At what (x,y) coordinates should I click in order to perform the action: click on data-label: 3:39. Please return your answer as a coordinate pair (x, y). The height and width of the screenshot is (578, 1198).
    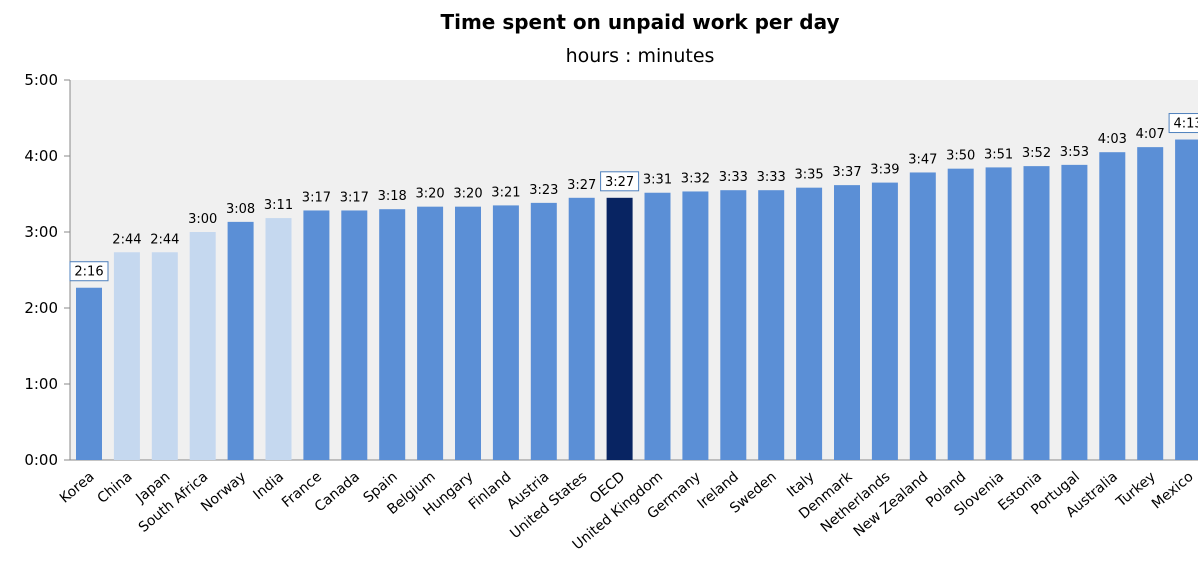
    Looking at the image, I should click on (884, 170).